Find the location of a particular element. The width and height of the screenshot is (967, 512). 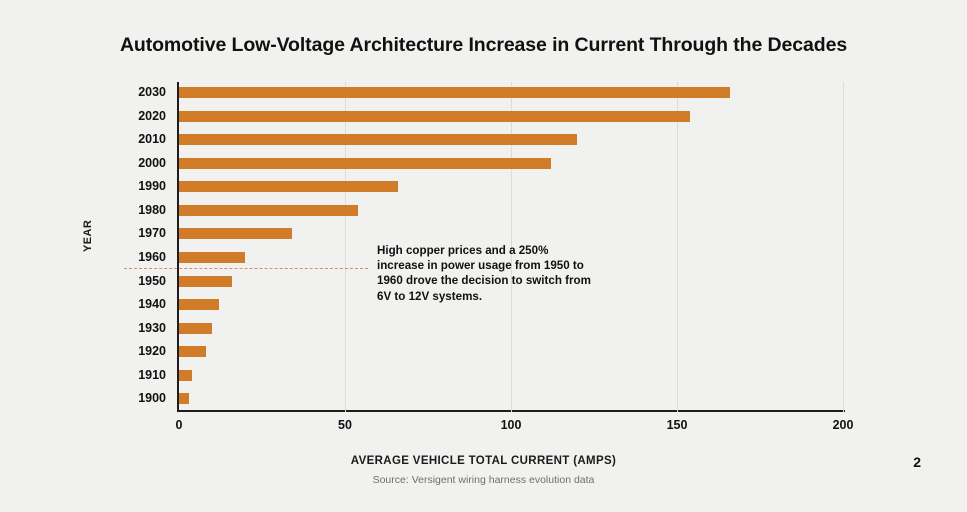

y-axis-tick-2000: 2000 is located at coordinates (152, 162).